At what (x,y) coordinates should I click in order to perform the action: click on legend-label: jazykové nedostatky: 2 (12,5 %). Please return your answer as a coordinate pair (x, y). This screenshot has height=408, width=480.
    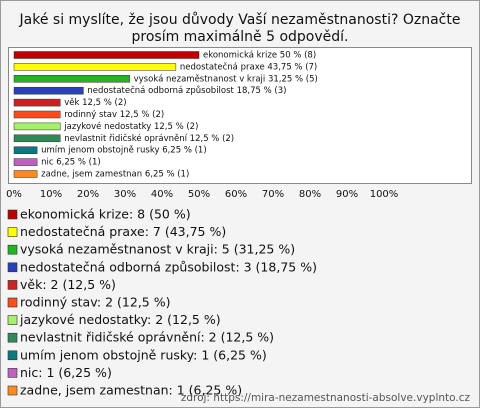
    Looking at the image, I should click on (120, 319).